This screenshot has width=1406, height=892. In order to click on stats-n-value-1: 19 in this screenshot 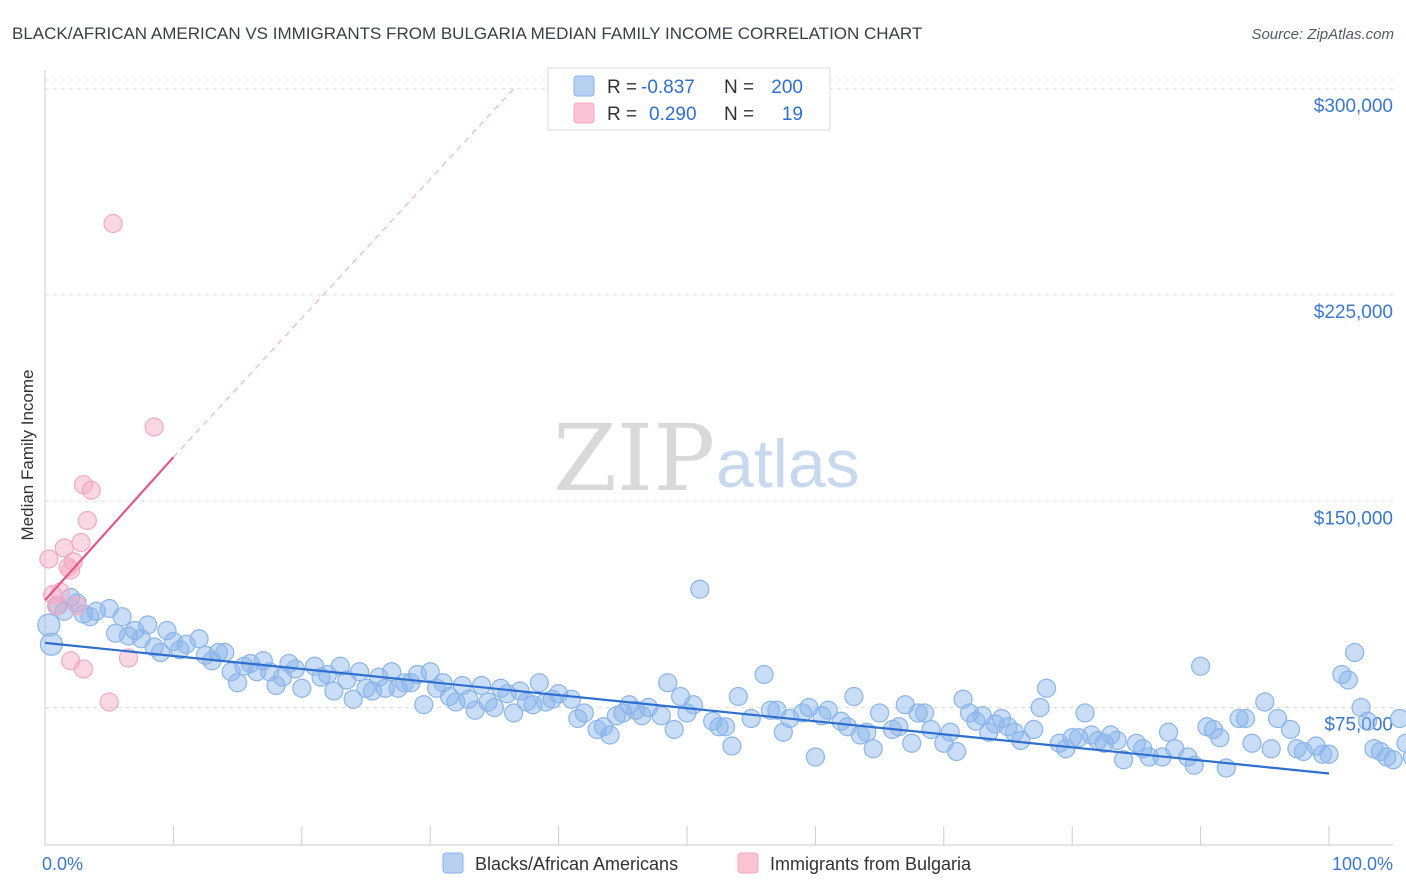, I will do `click(792, 114)`.